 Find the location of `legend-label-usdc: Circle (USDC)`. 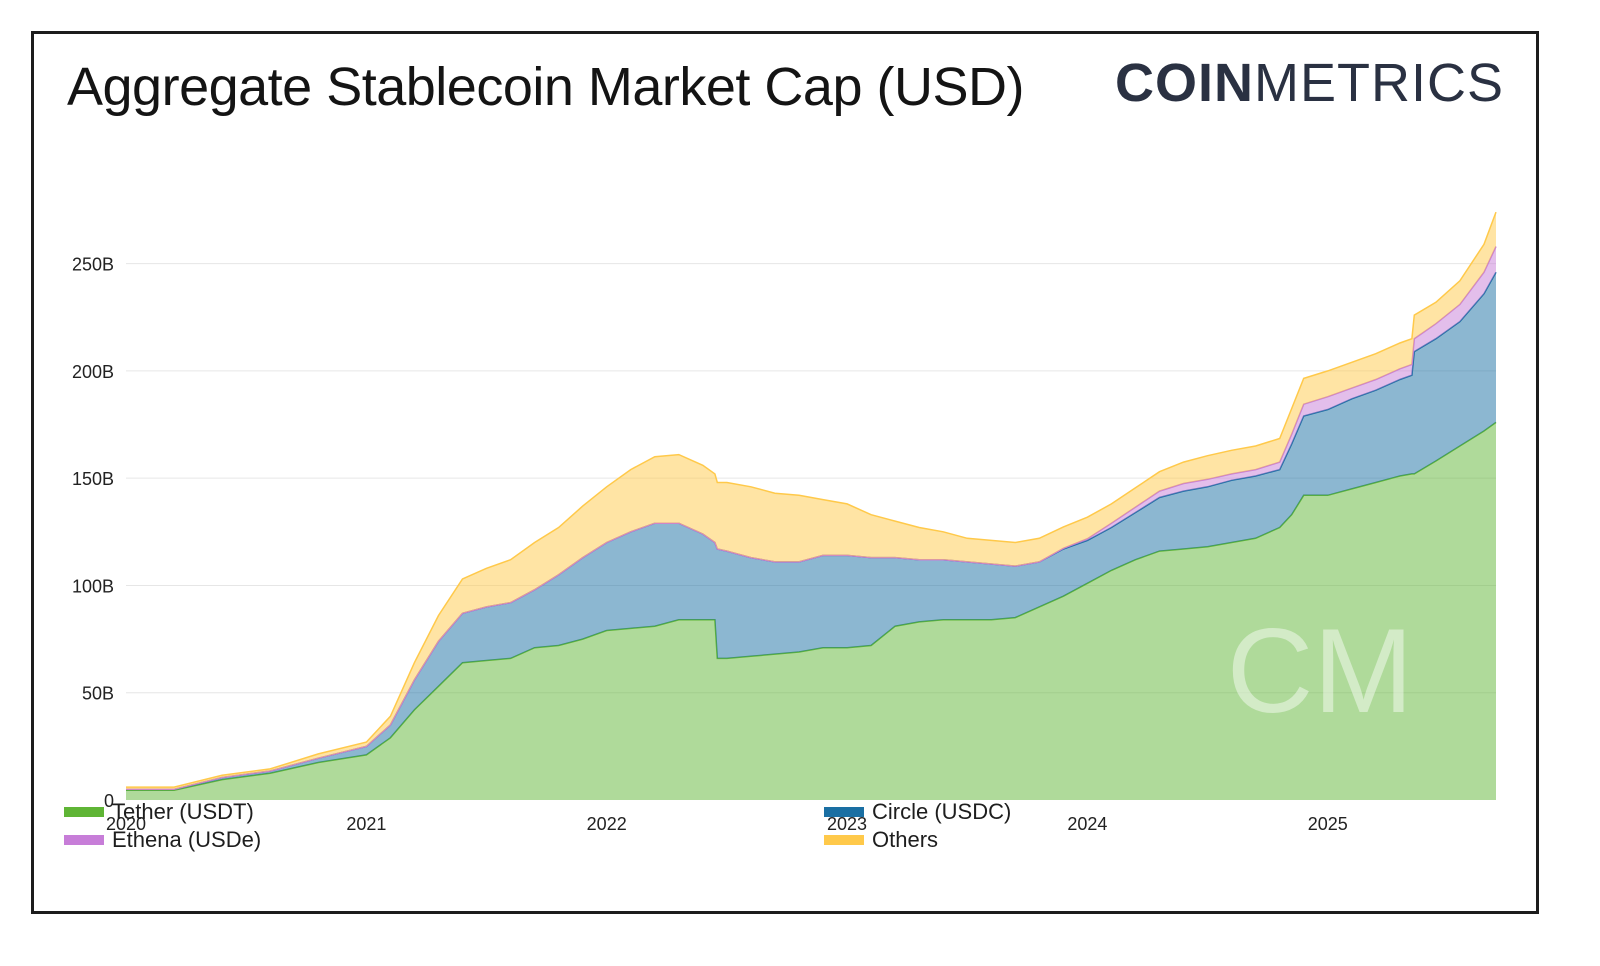

legend-label-usdc: Circle (USDC) is located at coordinates (942, 811).